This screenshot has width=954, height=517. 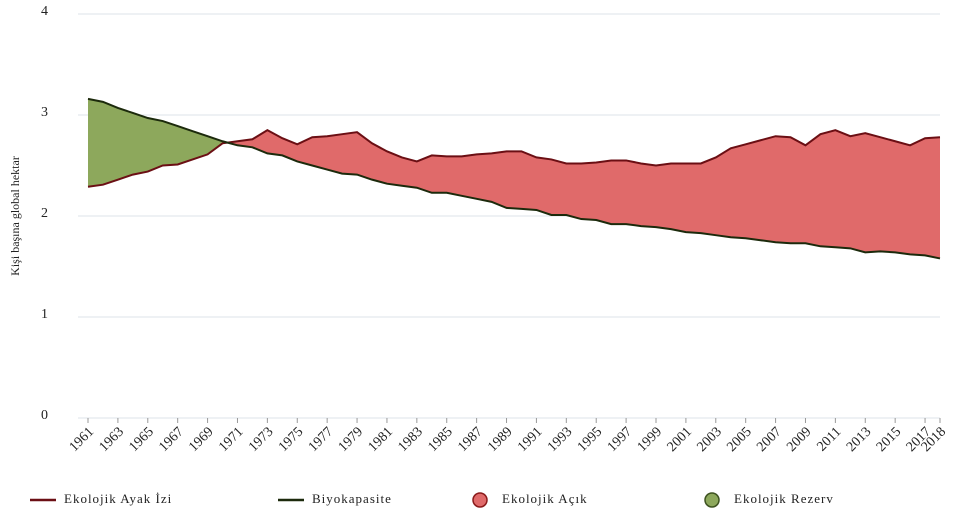 I want to click on x-tick-label: 1981, so click(x=381, y=439).